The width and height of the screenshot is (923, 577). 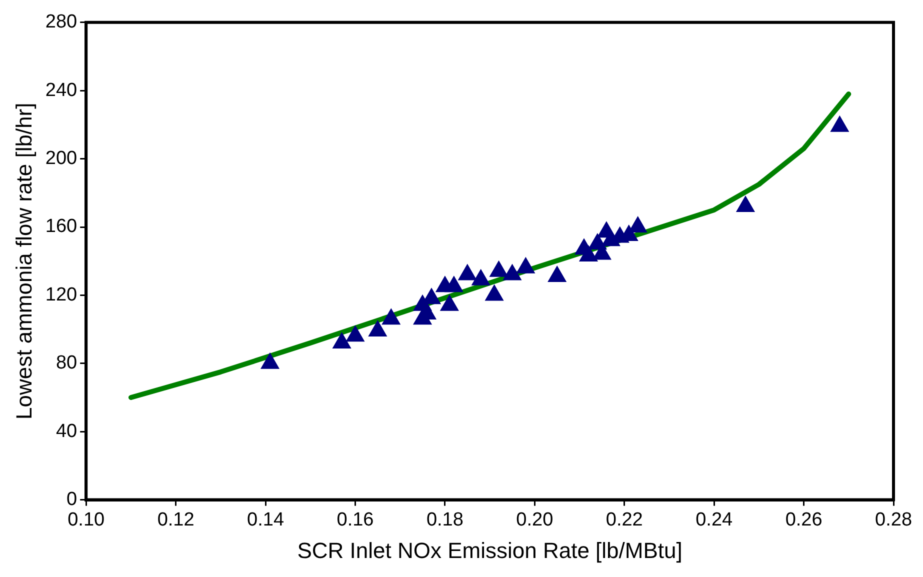 What do you see at coordinates (67, 431) in the screenshot?
I see `y-tick-label: 40` at bounding box center [67, 431].